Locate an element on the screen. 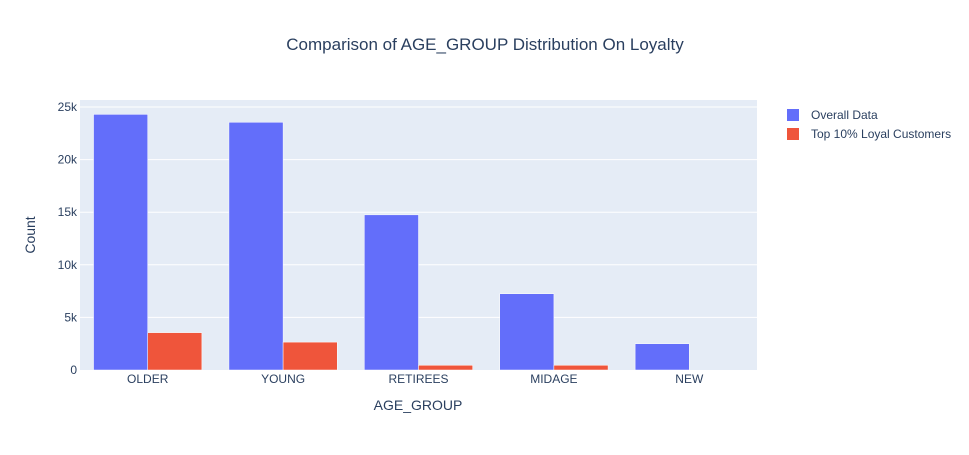 Image resolution: width=969 pixels, height=455 pixels. y-tick-label: 0 is located at coordinates (73, 370).